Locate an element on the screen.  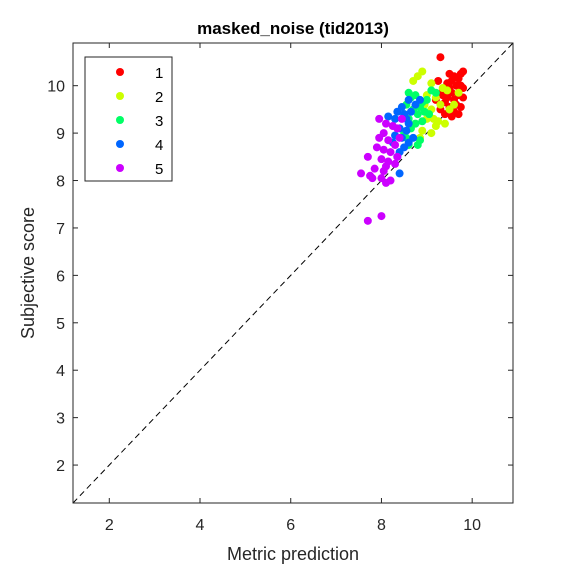
y-axis-label: Subjective score is located at coordinates (28, 273).